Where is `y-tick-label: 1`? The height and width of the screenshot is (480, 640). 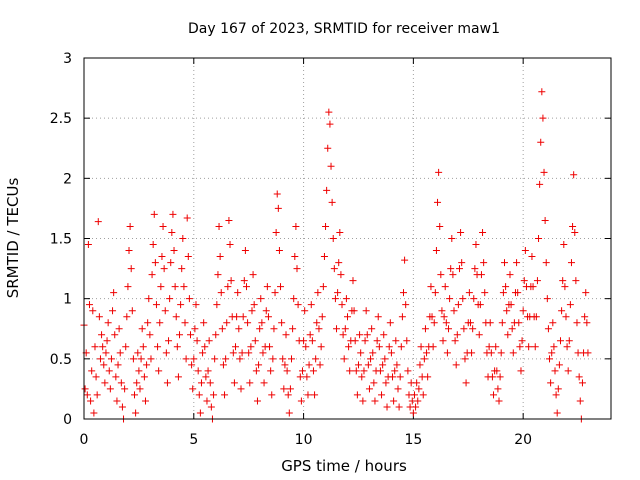 y-tick-label: 1 is located at coordinates (67, 300).